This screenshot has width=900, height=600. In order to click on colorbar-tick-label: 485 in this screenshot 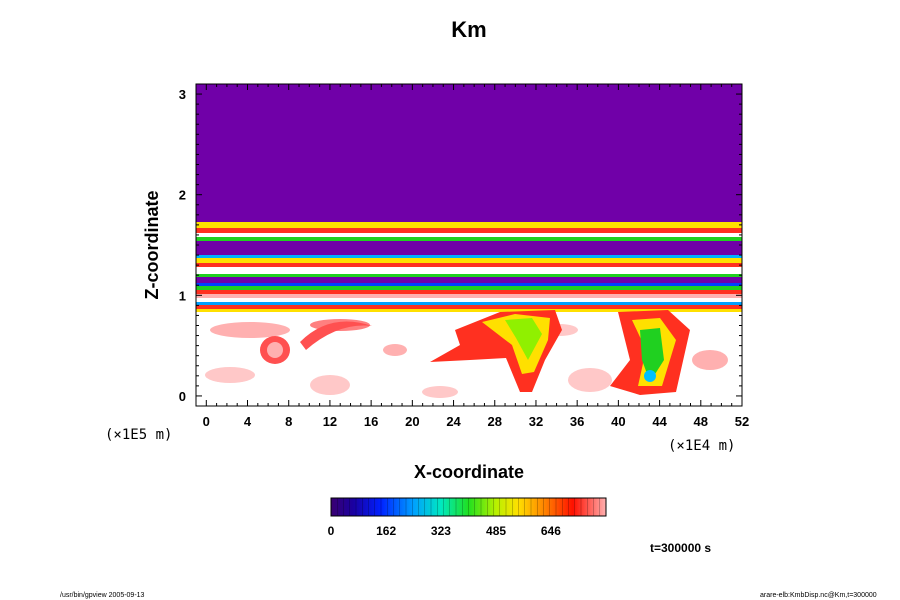, I will do `click(496, 531)`.